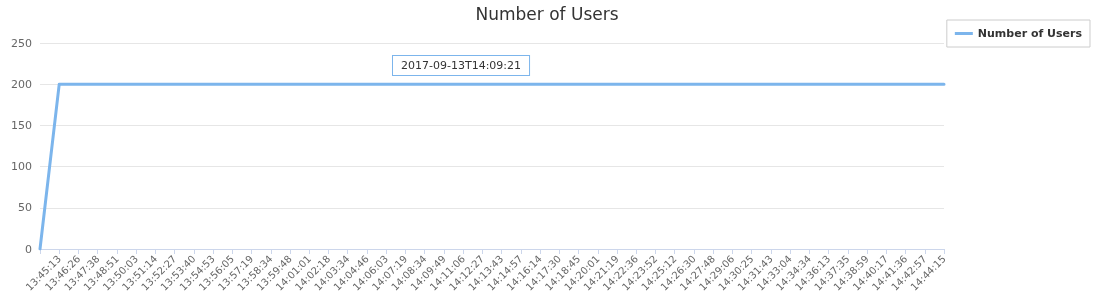 The height and width of the screenshot is (307, 1094). What do you see at coordinates (461, 65) in the screenshot?
I see `annotation: 2017-09-13T14:09:21` at bounding box center [461, 65].